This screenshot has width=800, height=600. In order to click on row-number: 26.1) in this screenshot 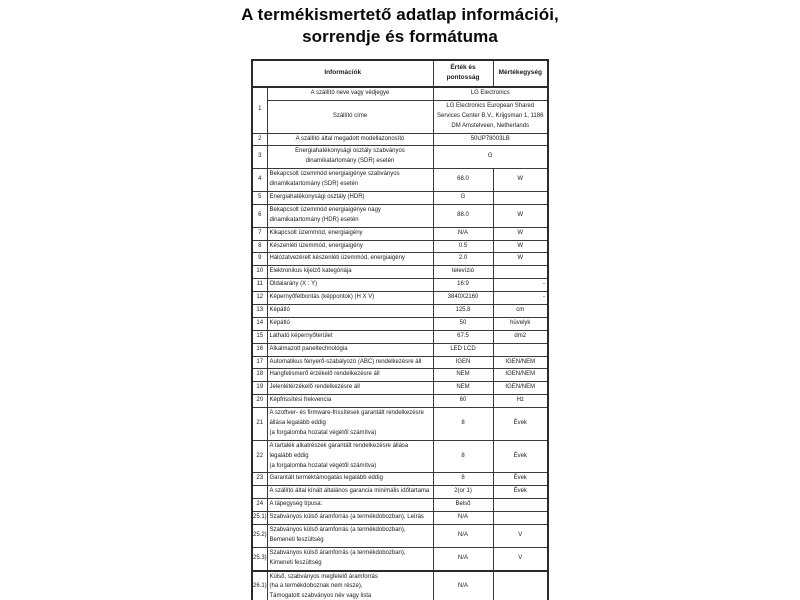, I will do `click(259, 584)`.